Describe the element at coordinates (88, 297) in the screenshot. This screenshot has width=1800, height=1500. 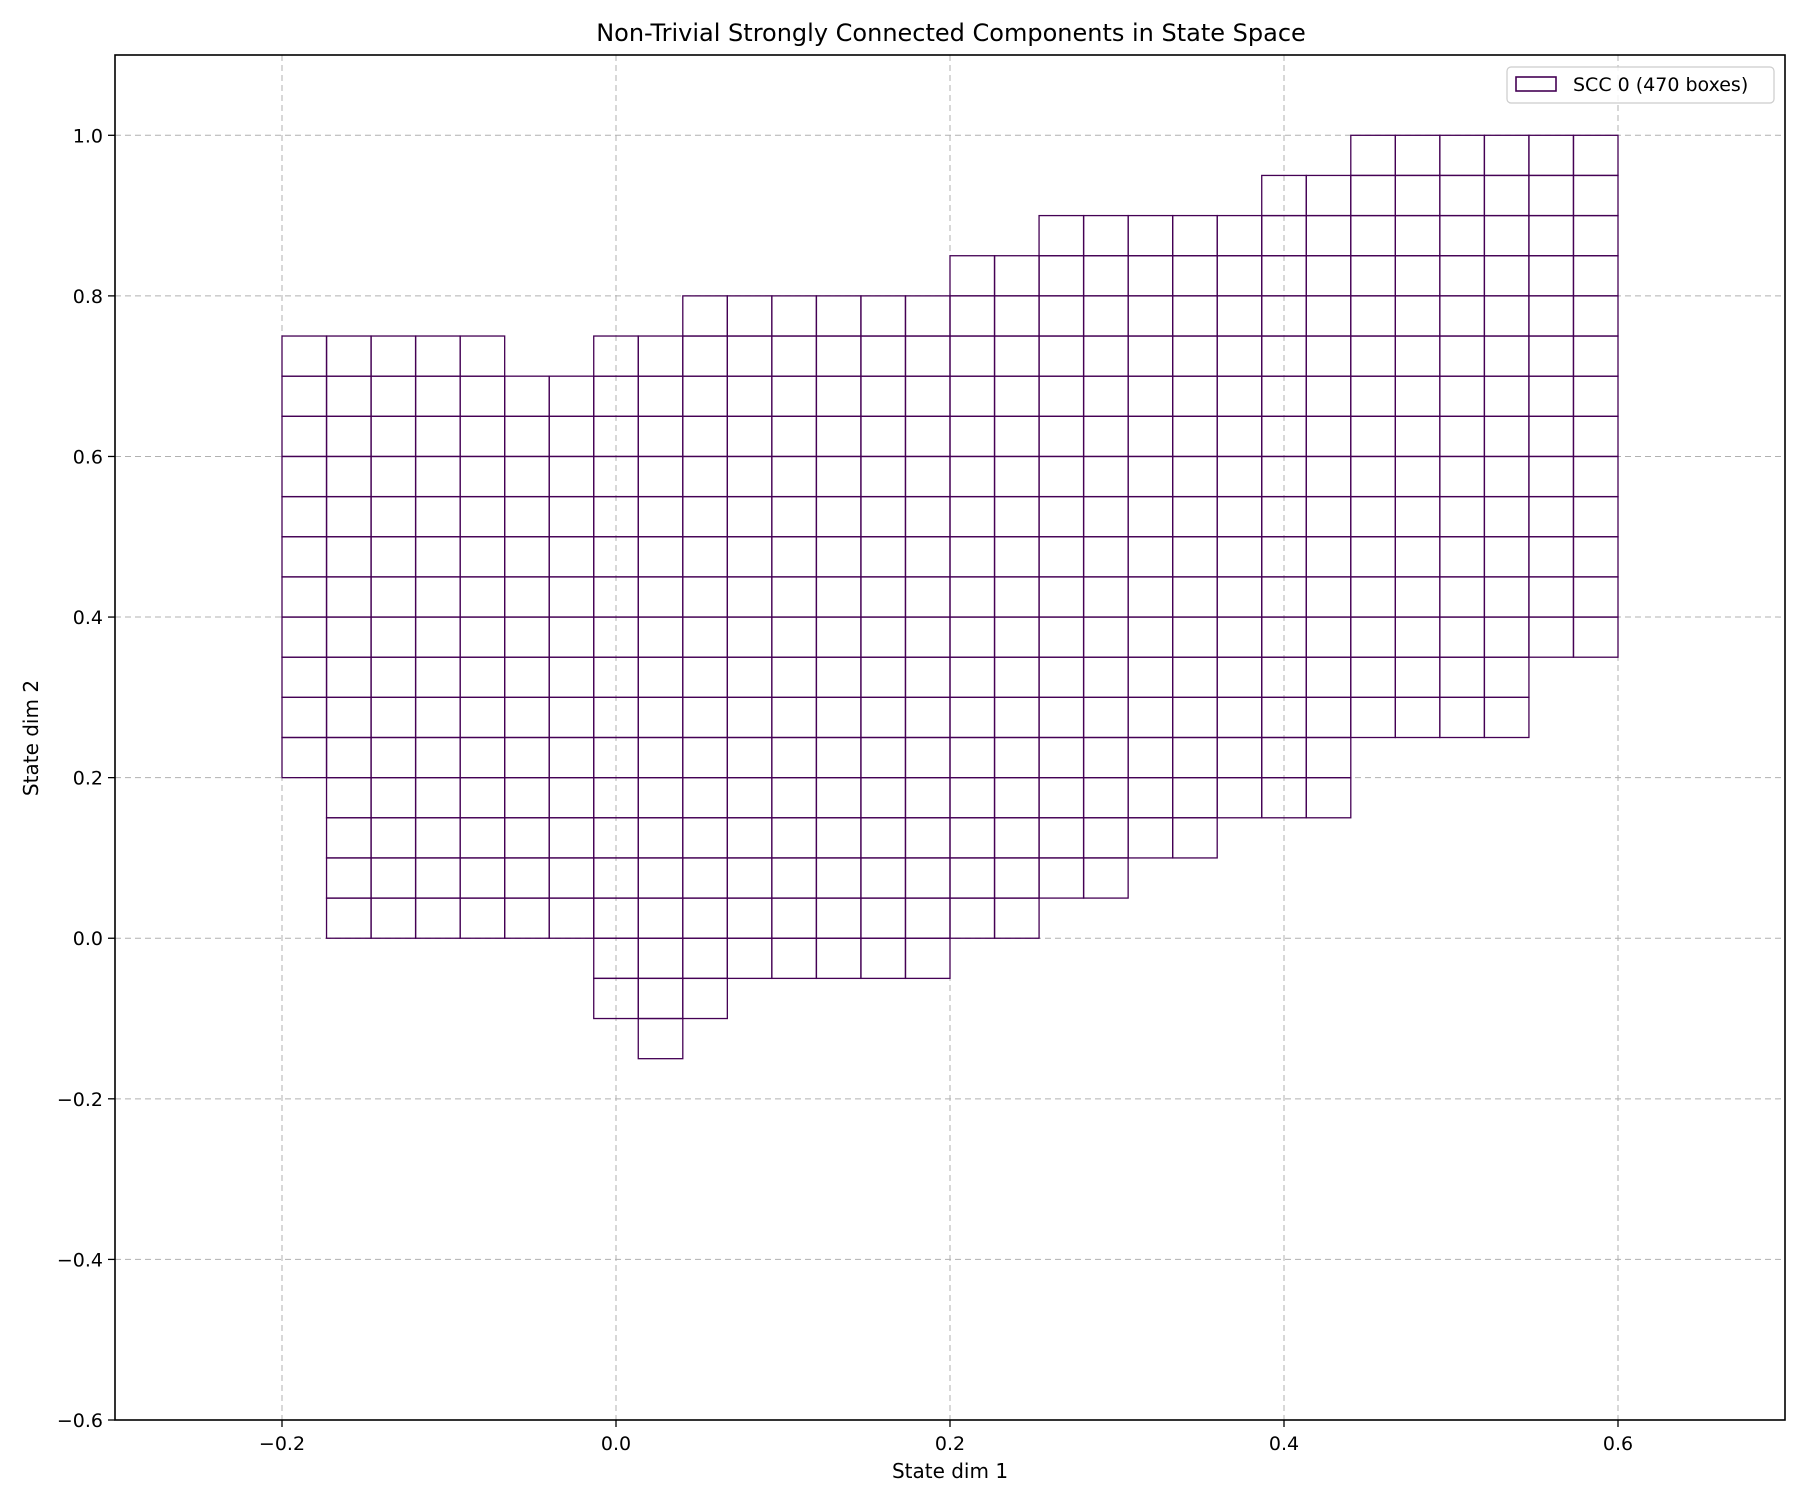
I see `y-tick-label: 0.8` at that location.